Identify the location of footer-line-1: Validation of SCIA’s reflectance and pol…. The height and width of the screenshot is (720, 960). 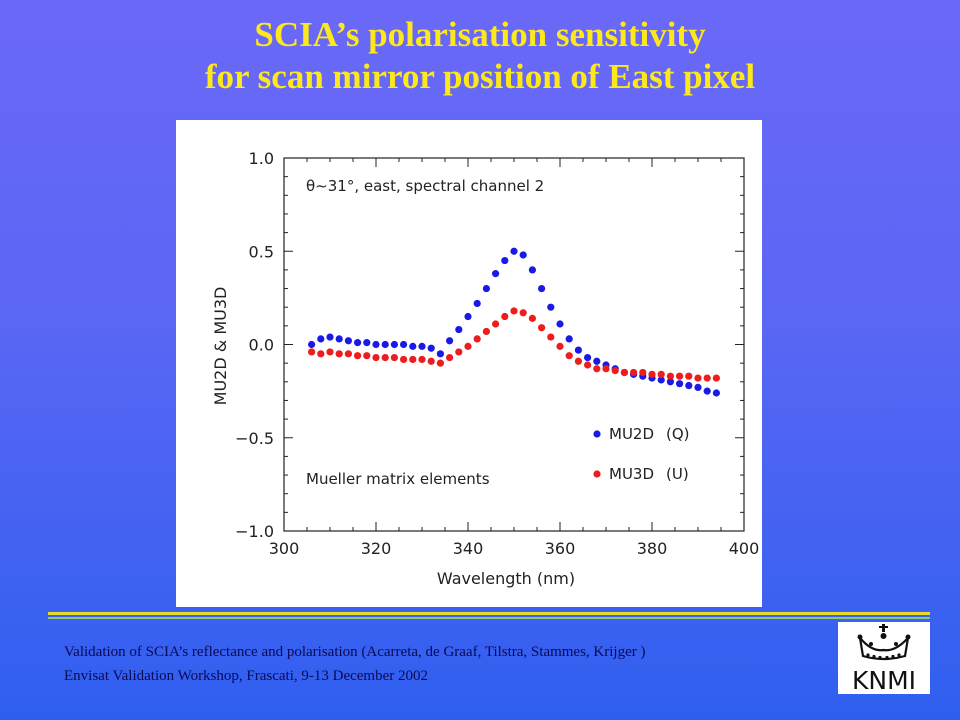
(355, 652).